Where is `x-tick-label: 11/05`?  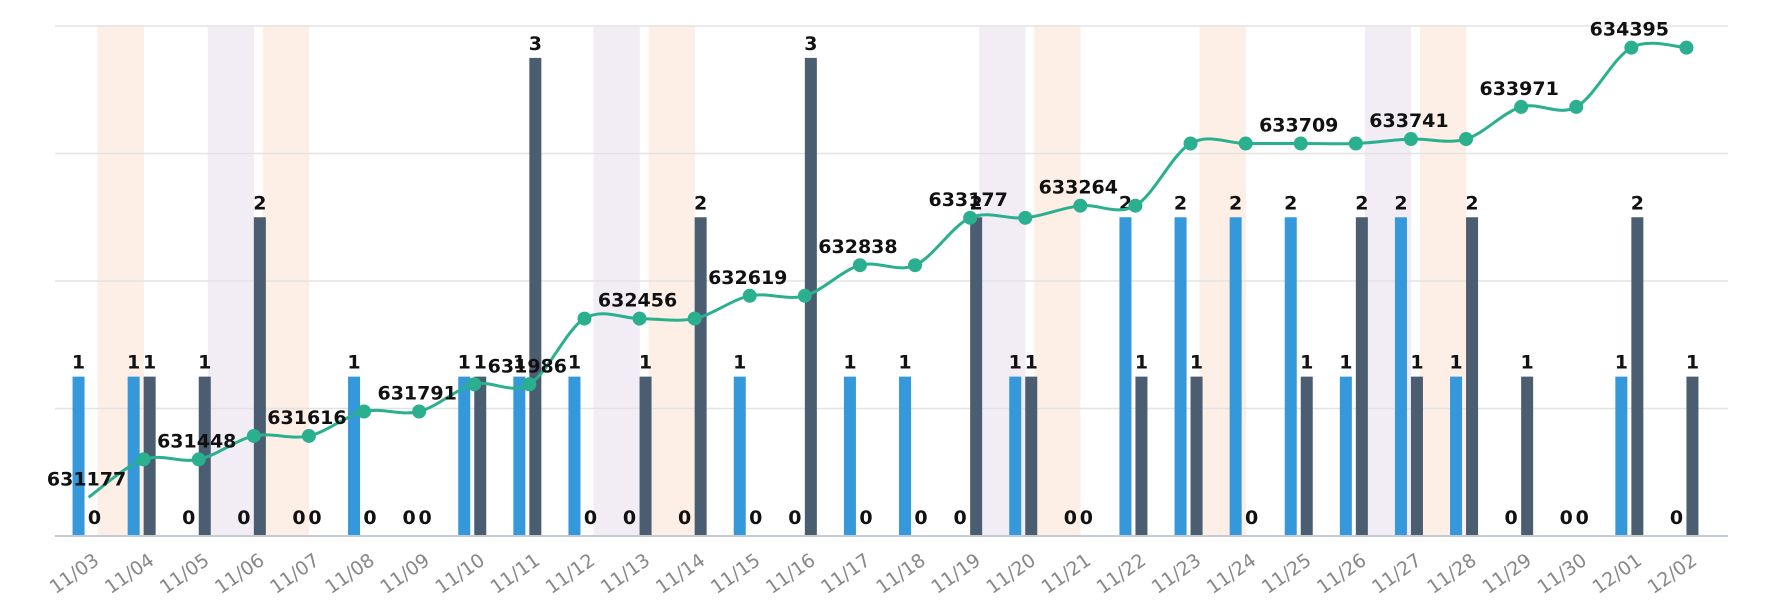
x-tick-label: 11/05 is located at coordinates (184, 573).